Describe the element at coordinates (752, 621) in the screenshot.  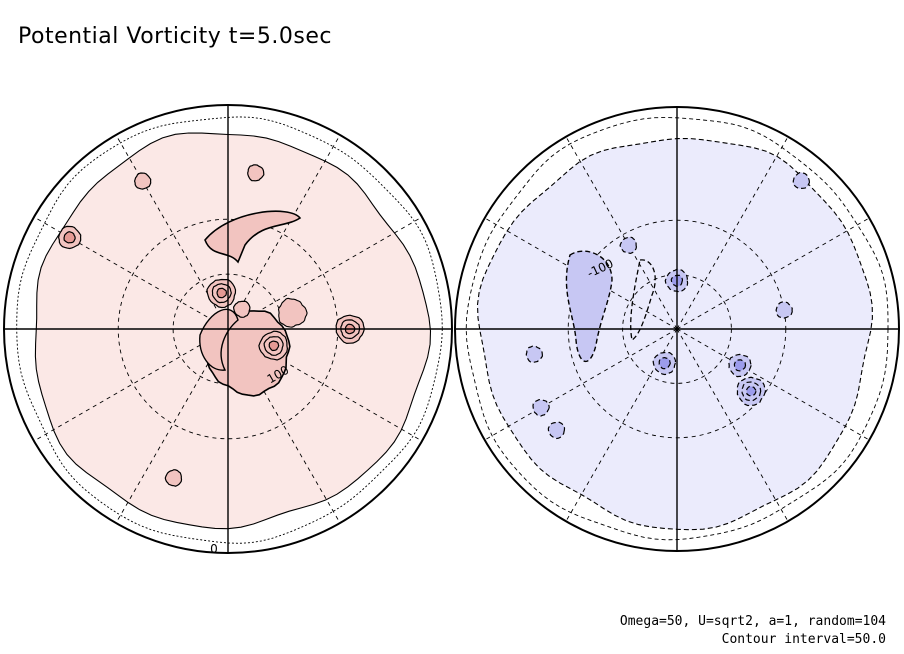
I see `footer-params: Omega=50, U=sqrt2, a=1, random=104` at that location.